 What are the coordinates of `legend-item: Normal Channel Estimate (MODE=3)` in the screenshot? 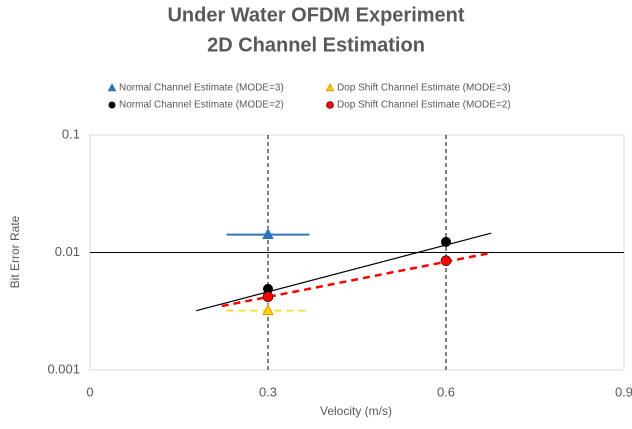 It's located at (195, 88).